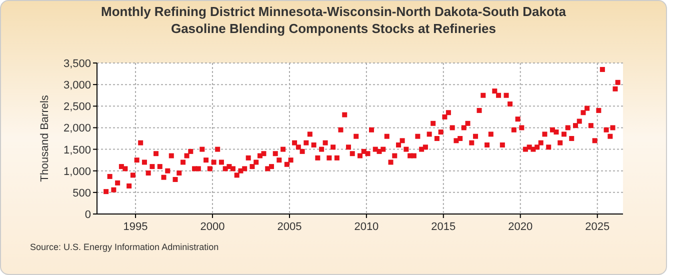 Image resolution: width=675 pixels, height=275 pixels. What do you see at coordinates (45, 138) in the screenshot?
I see `y-axis-title: Thousand Barrels` at bounding box center [45, 138].